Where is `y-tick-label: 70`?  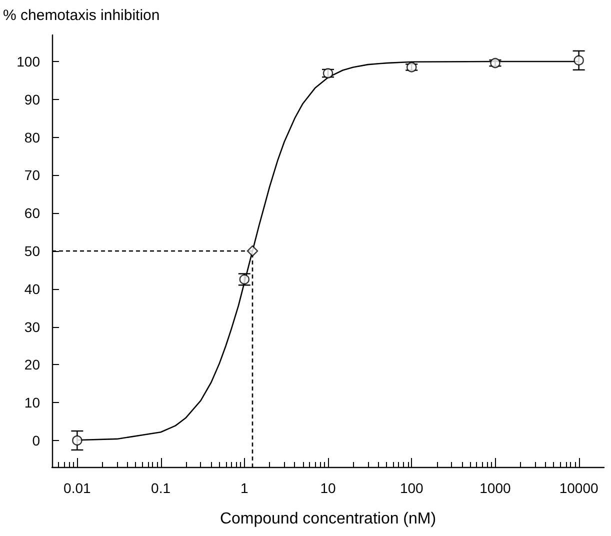 y-tick-label: 70 is located at coordinates (32, 175).